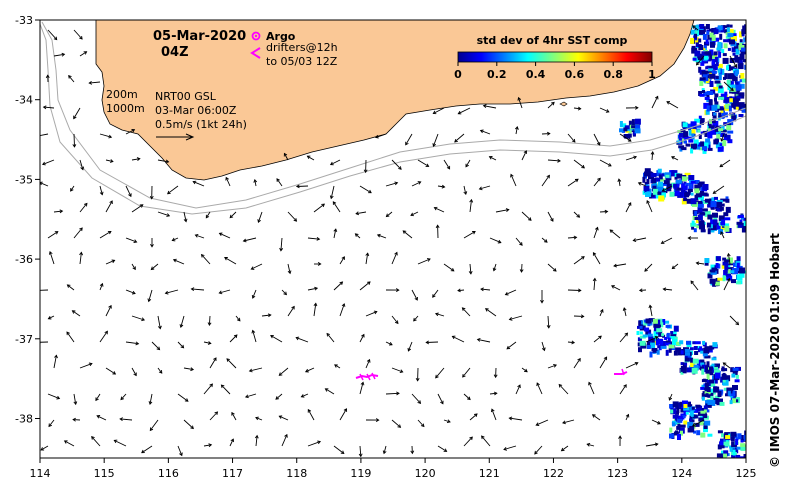  What do you see at coordinates (617, 473) in the screenshot?
I see `lon-tick-label: 123` at bounding box center [617, 473].